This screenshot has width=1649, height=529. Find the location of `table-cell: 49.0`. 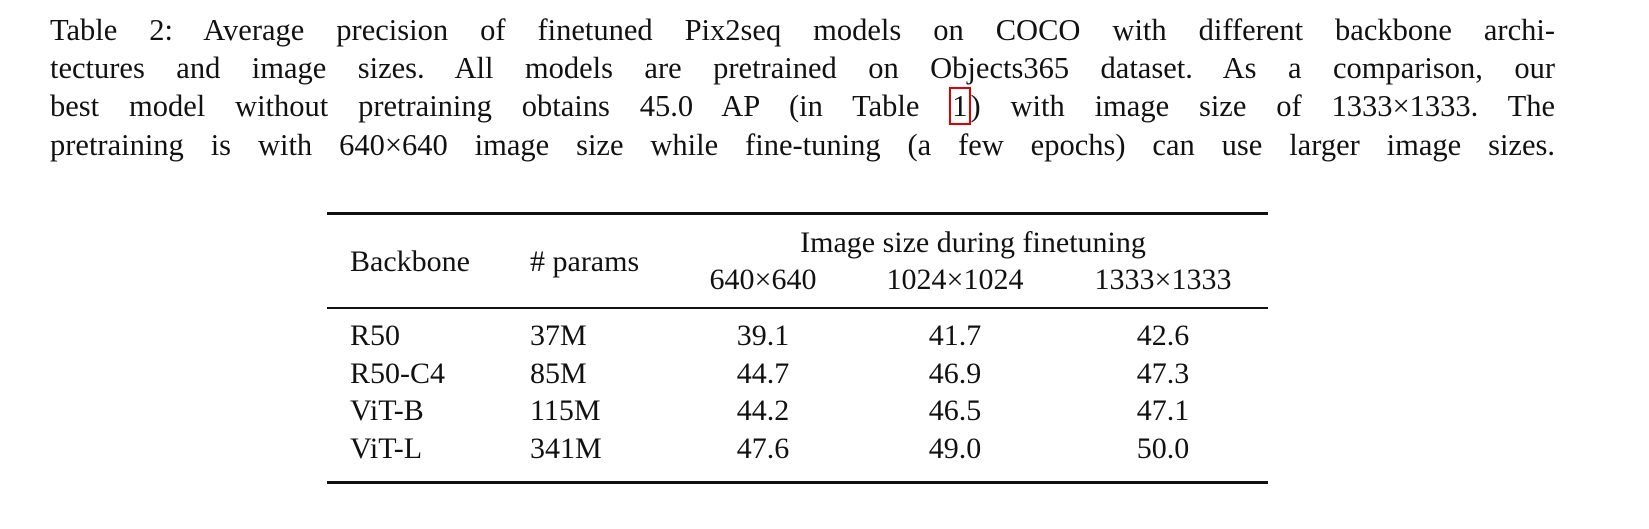

table-cell: 49.0 is located at coordinates (955, 448).